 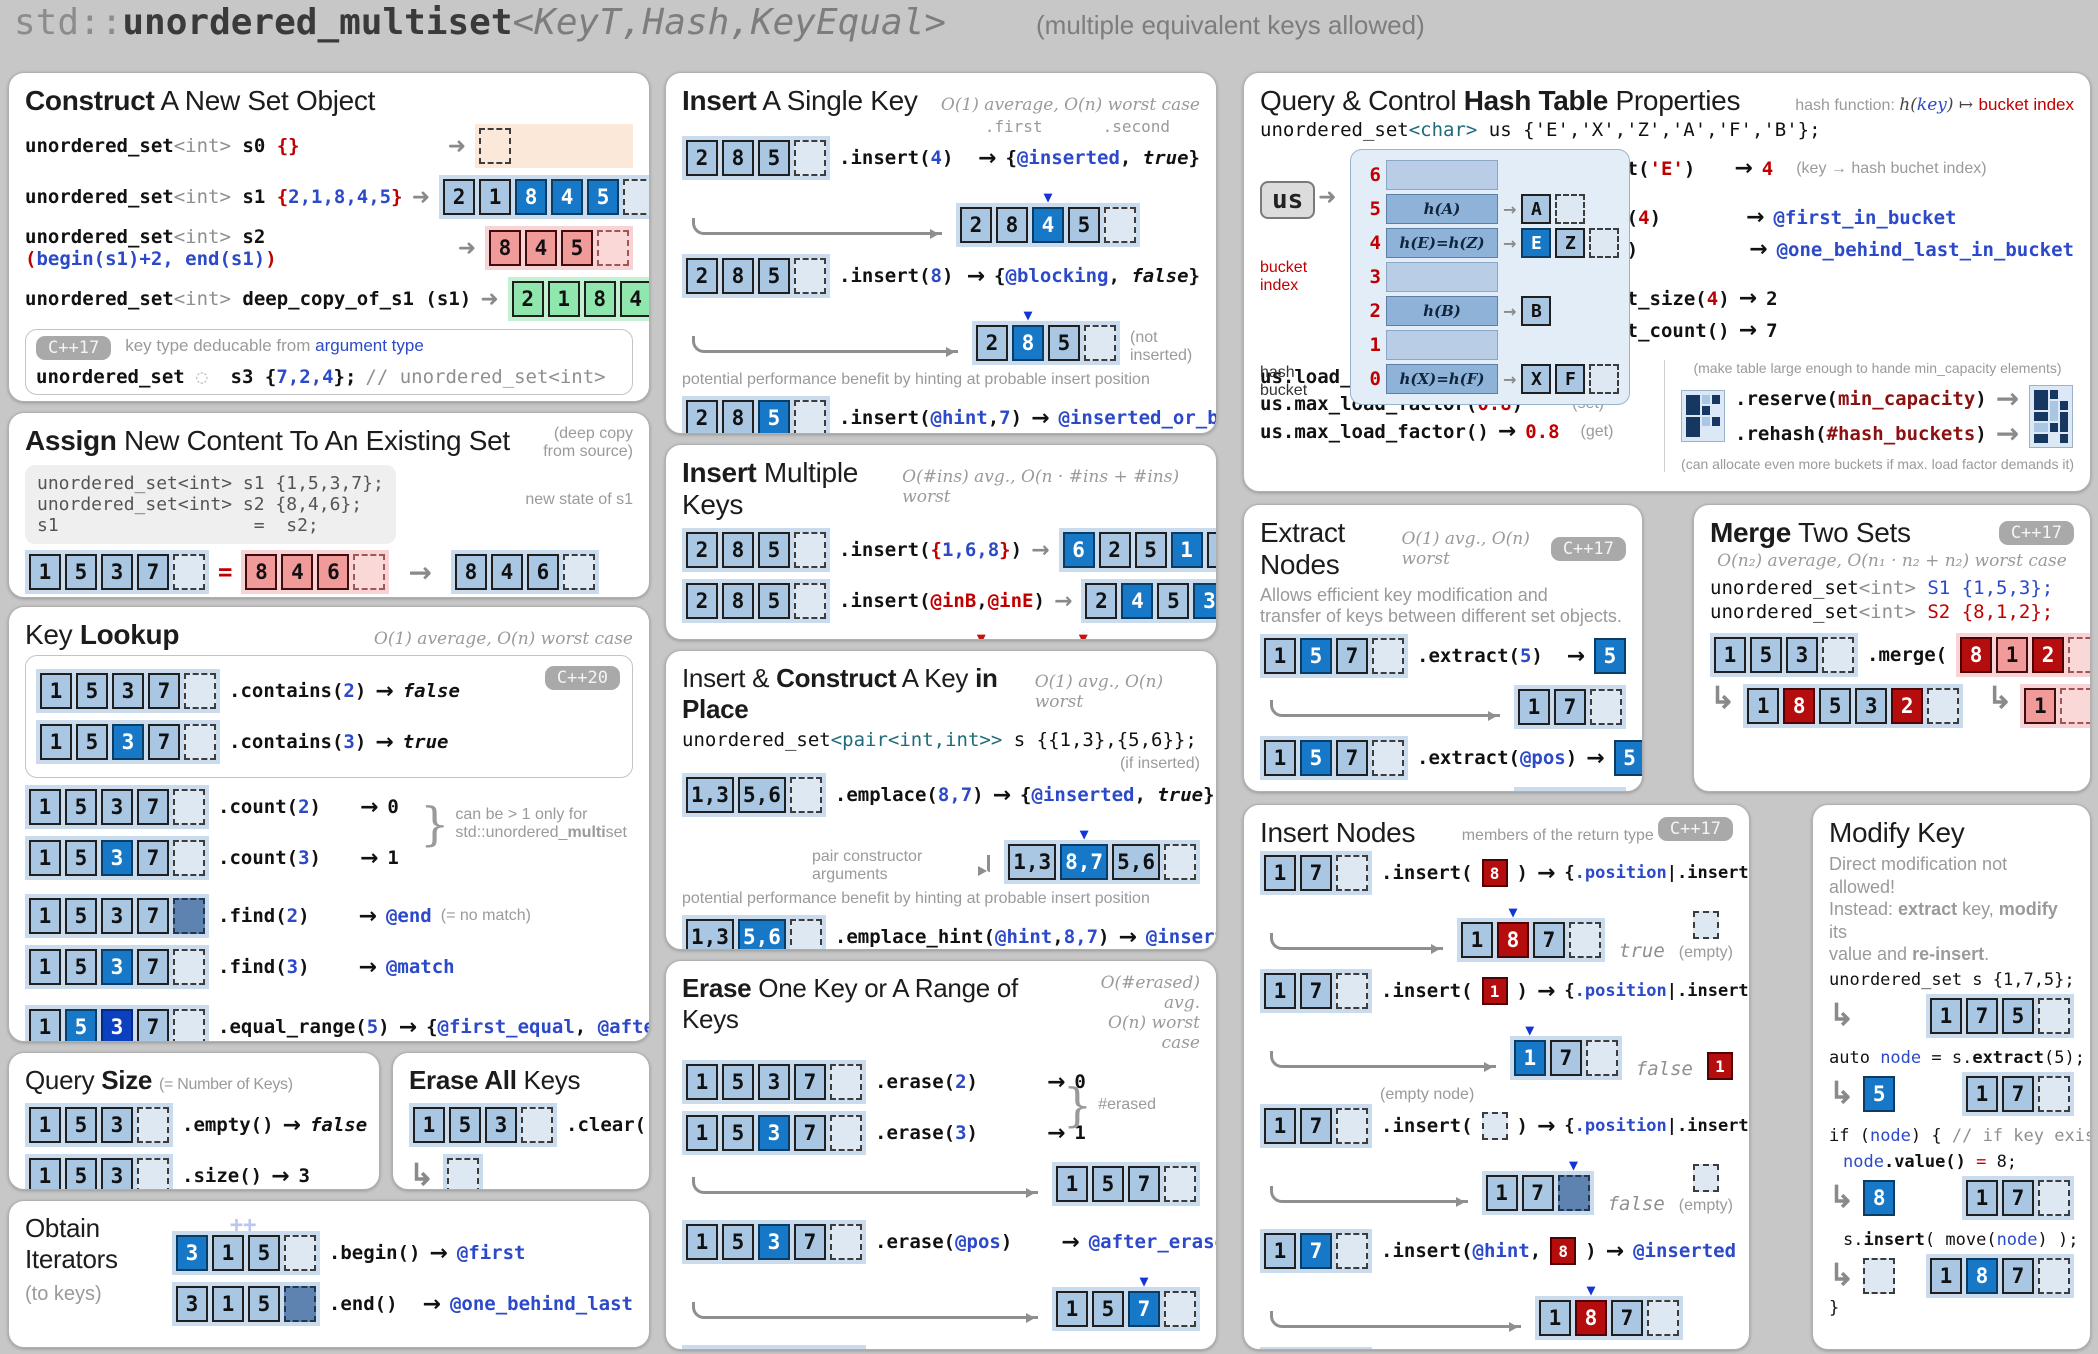 I want to click on ctad-code: unordered_set ◌ s3 {7,2,4};, so click(x=196, y=377).